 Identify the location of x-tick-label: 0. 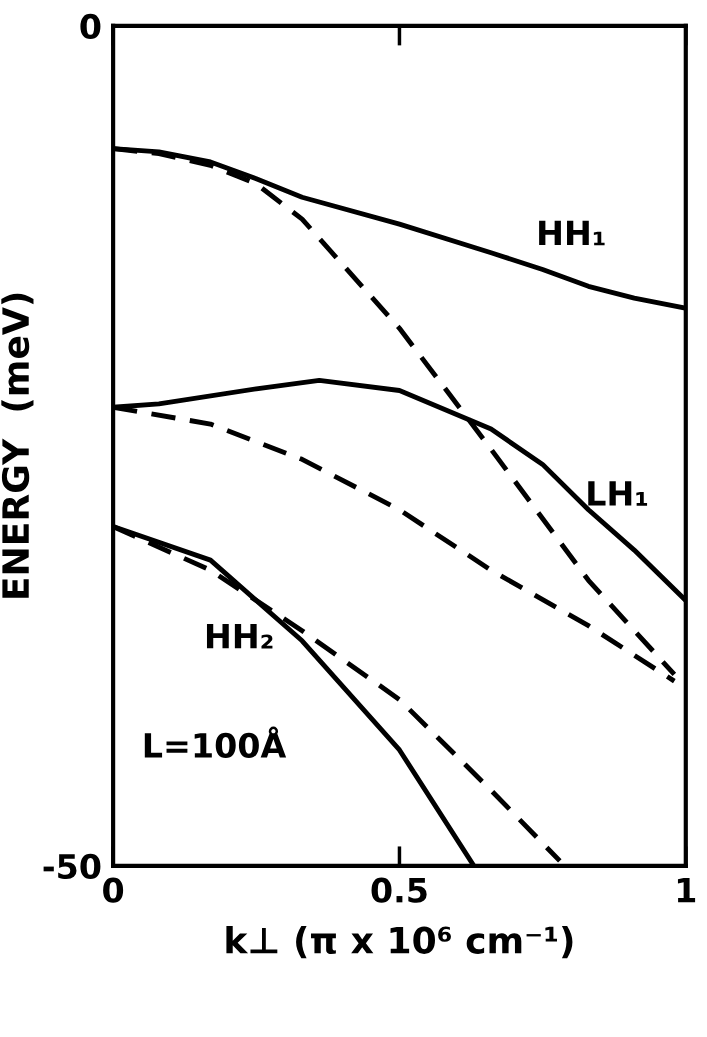
(113, 890).